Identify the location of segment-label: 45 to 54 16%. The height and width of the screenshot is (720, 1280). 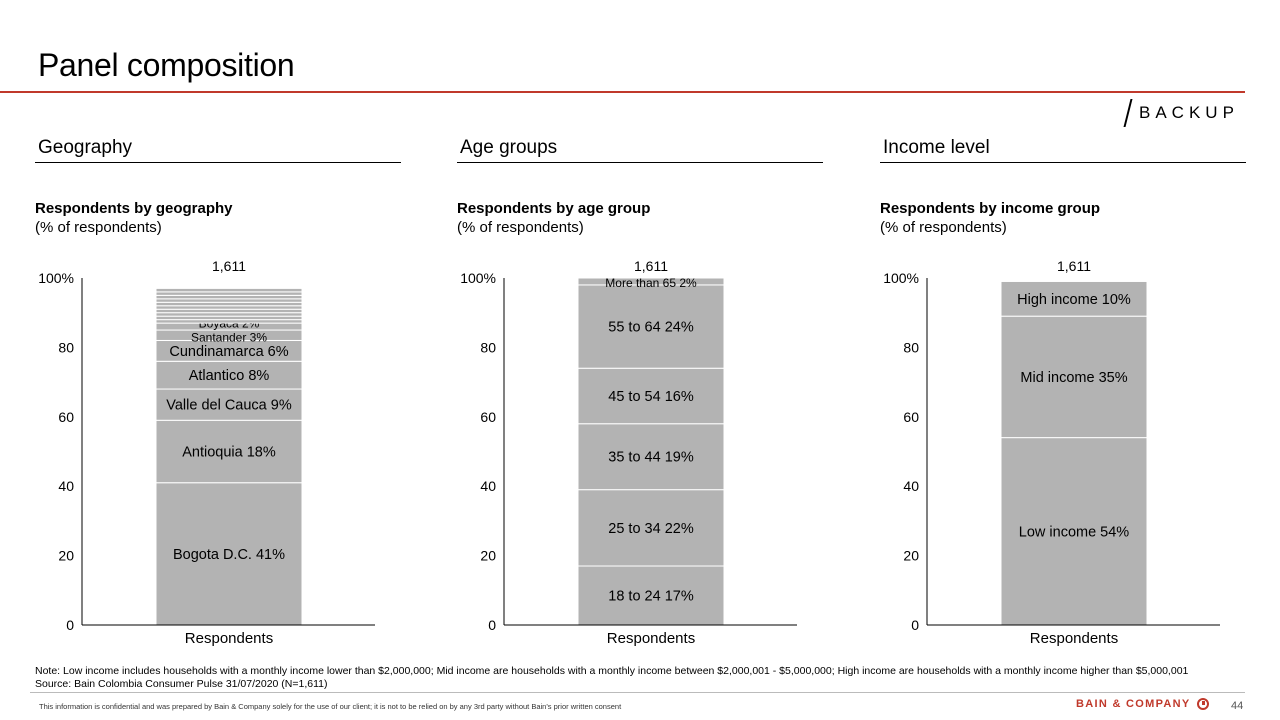
(651, 397).